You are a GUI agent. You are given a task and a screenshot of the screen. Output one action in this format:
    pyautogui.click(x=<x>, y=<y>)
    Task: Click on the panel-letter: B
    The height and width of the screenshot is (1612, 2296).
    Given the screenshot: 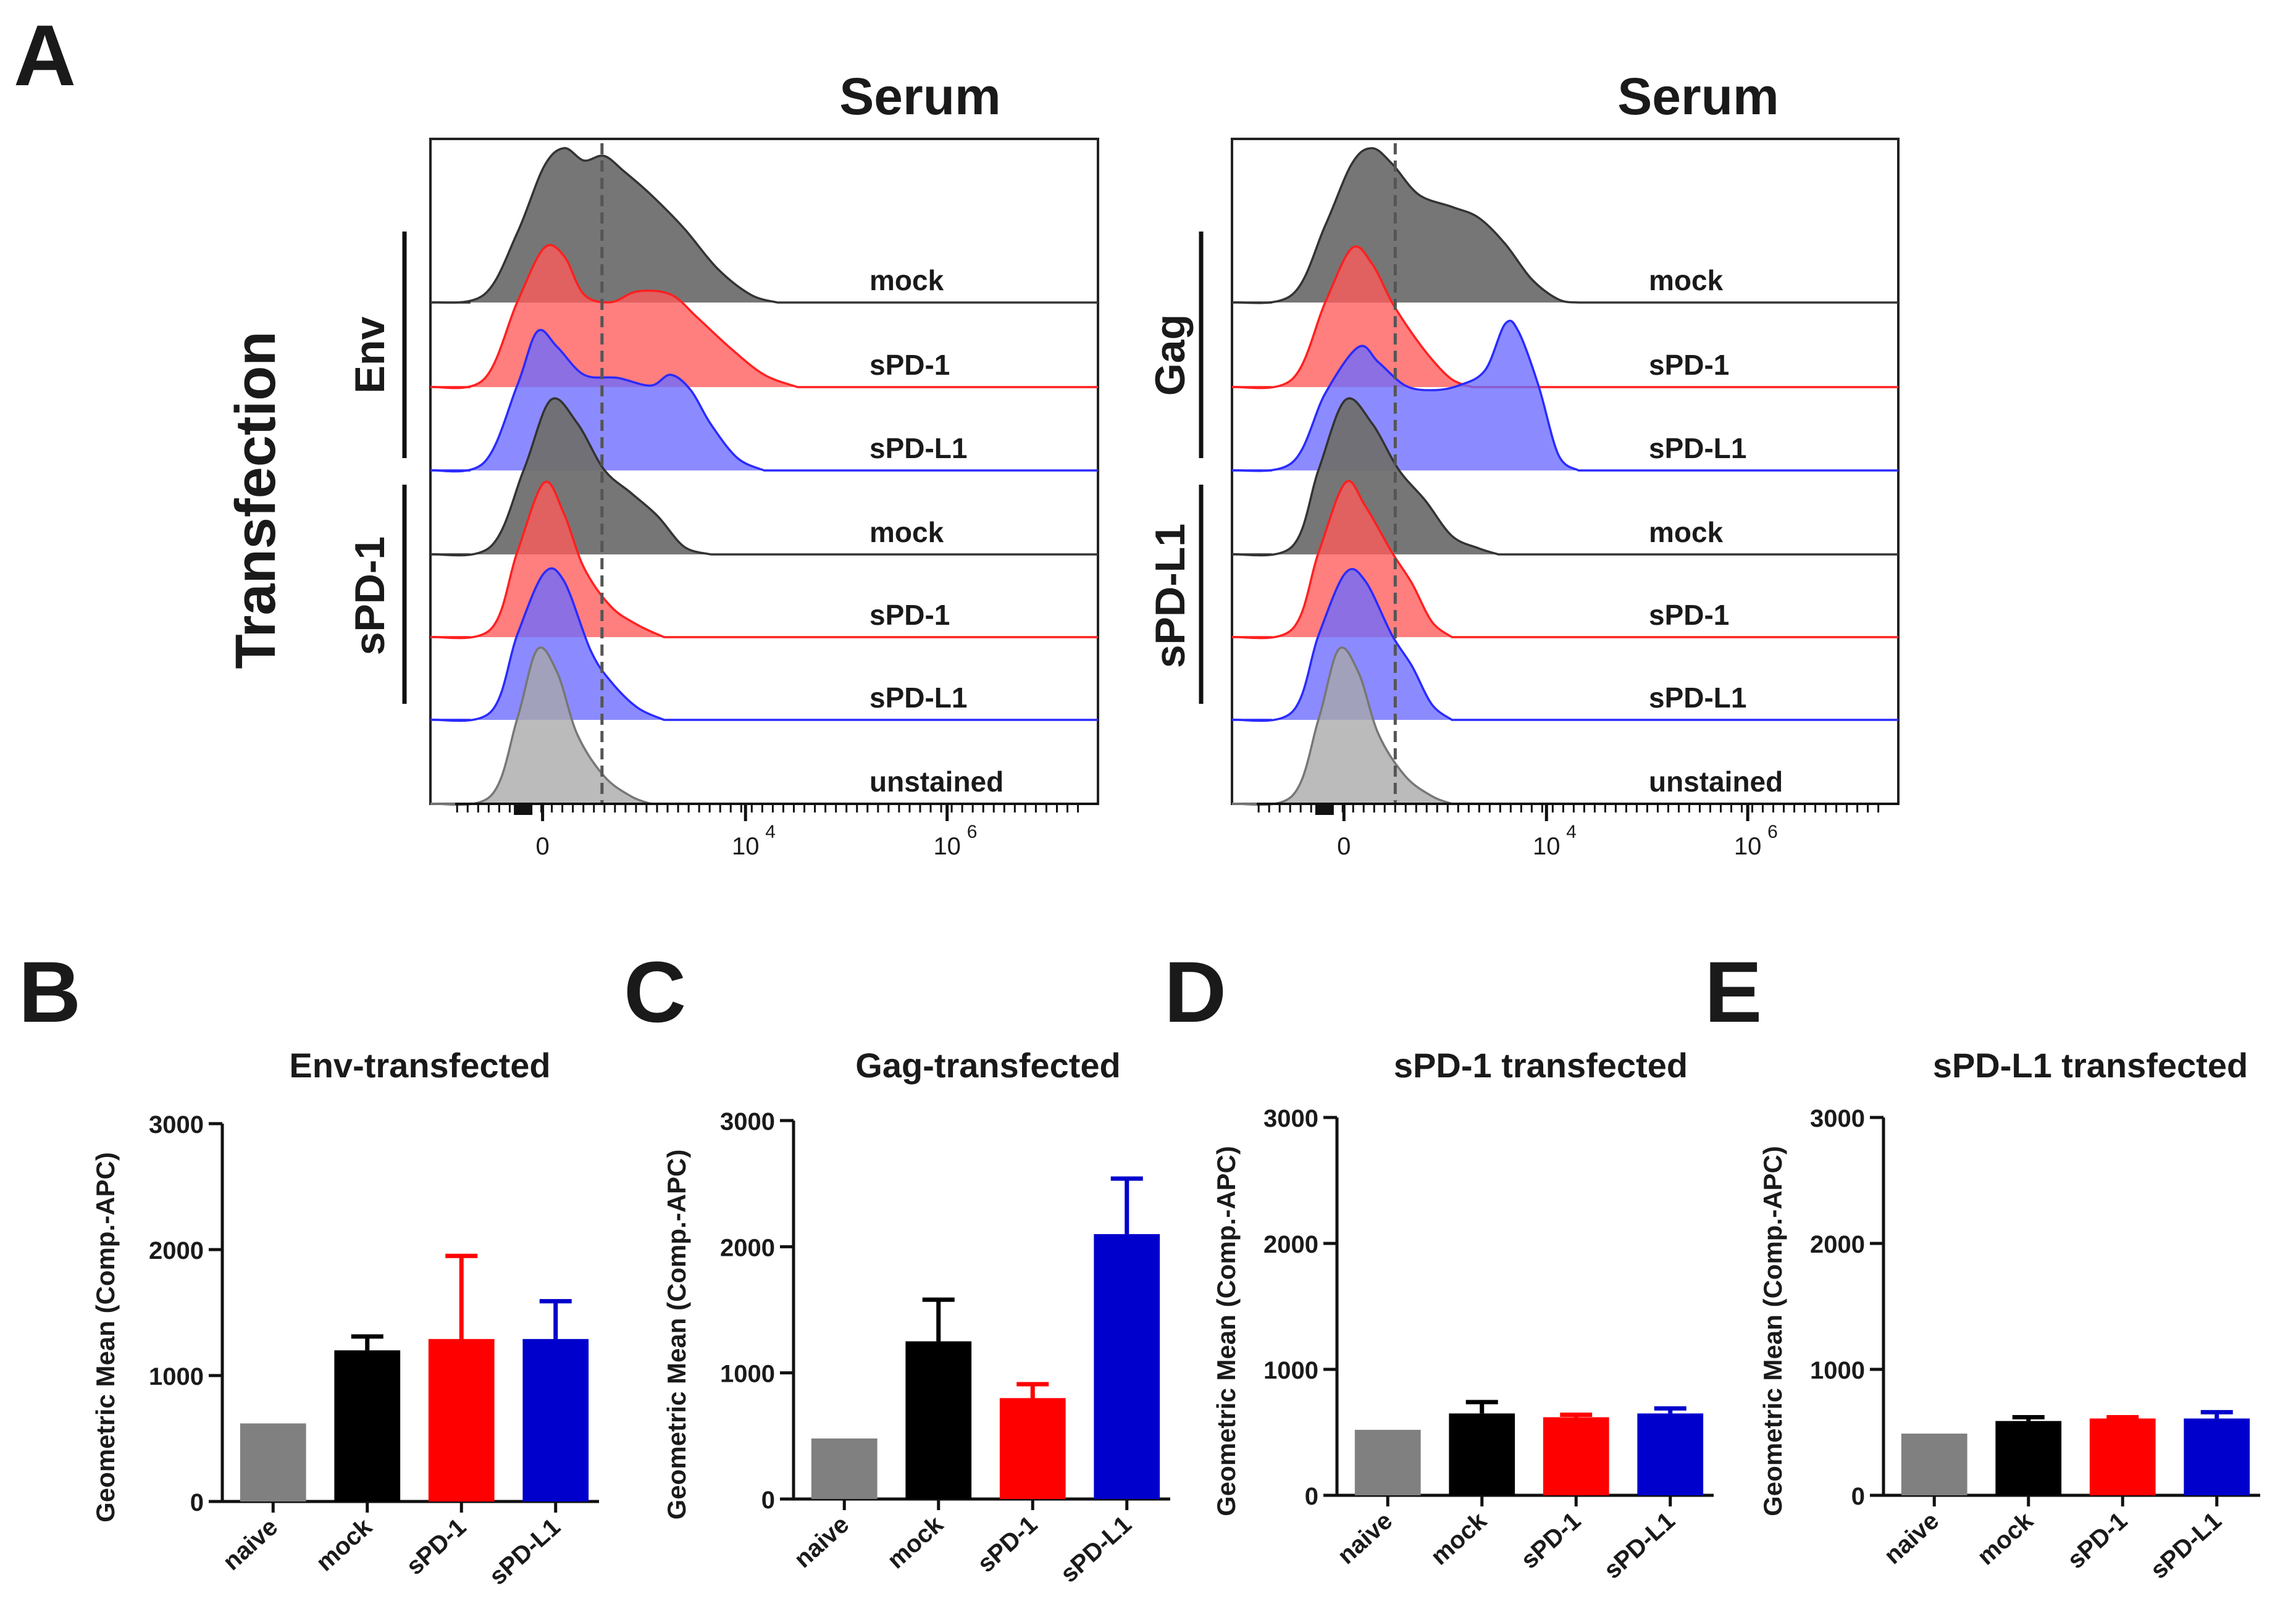 What is the action you would take?
    pyautogui.click(x=50, y=992)
    